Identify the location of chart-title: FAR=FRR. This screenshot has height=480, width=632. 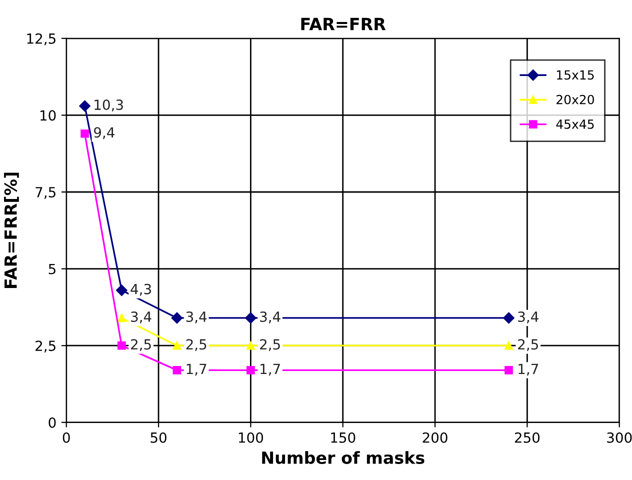
(343, 24).